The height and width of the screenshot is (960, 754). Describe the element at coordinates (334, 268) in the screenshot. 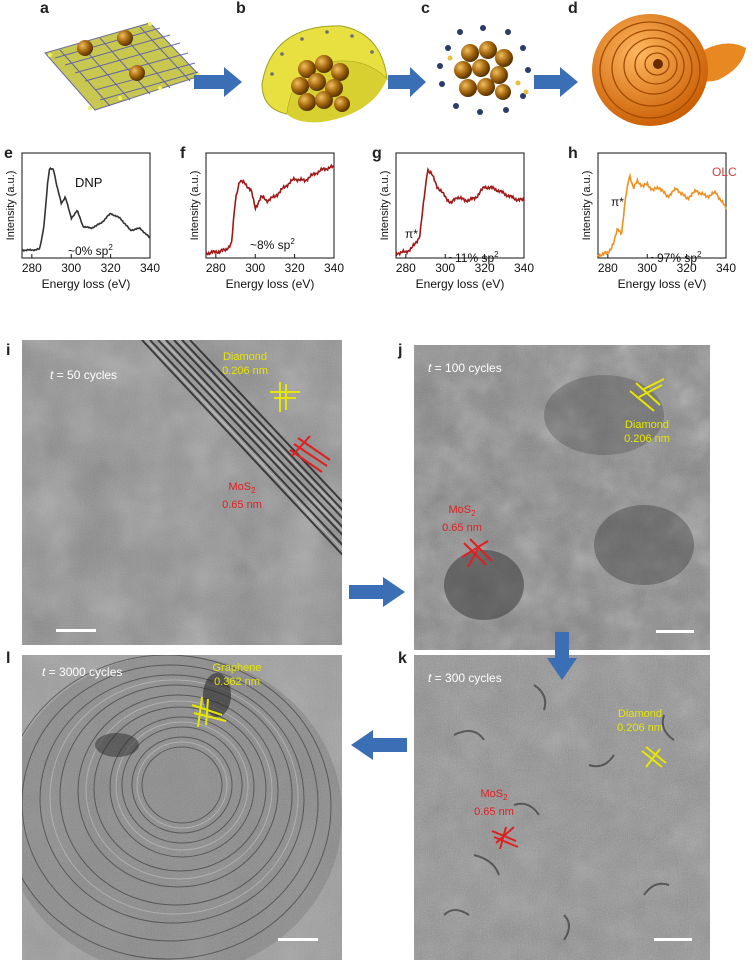

I see `xtick-label-f-340: 340` at that location.